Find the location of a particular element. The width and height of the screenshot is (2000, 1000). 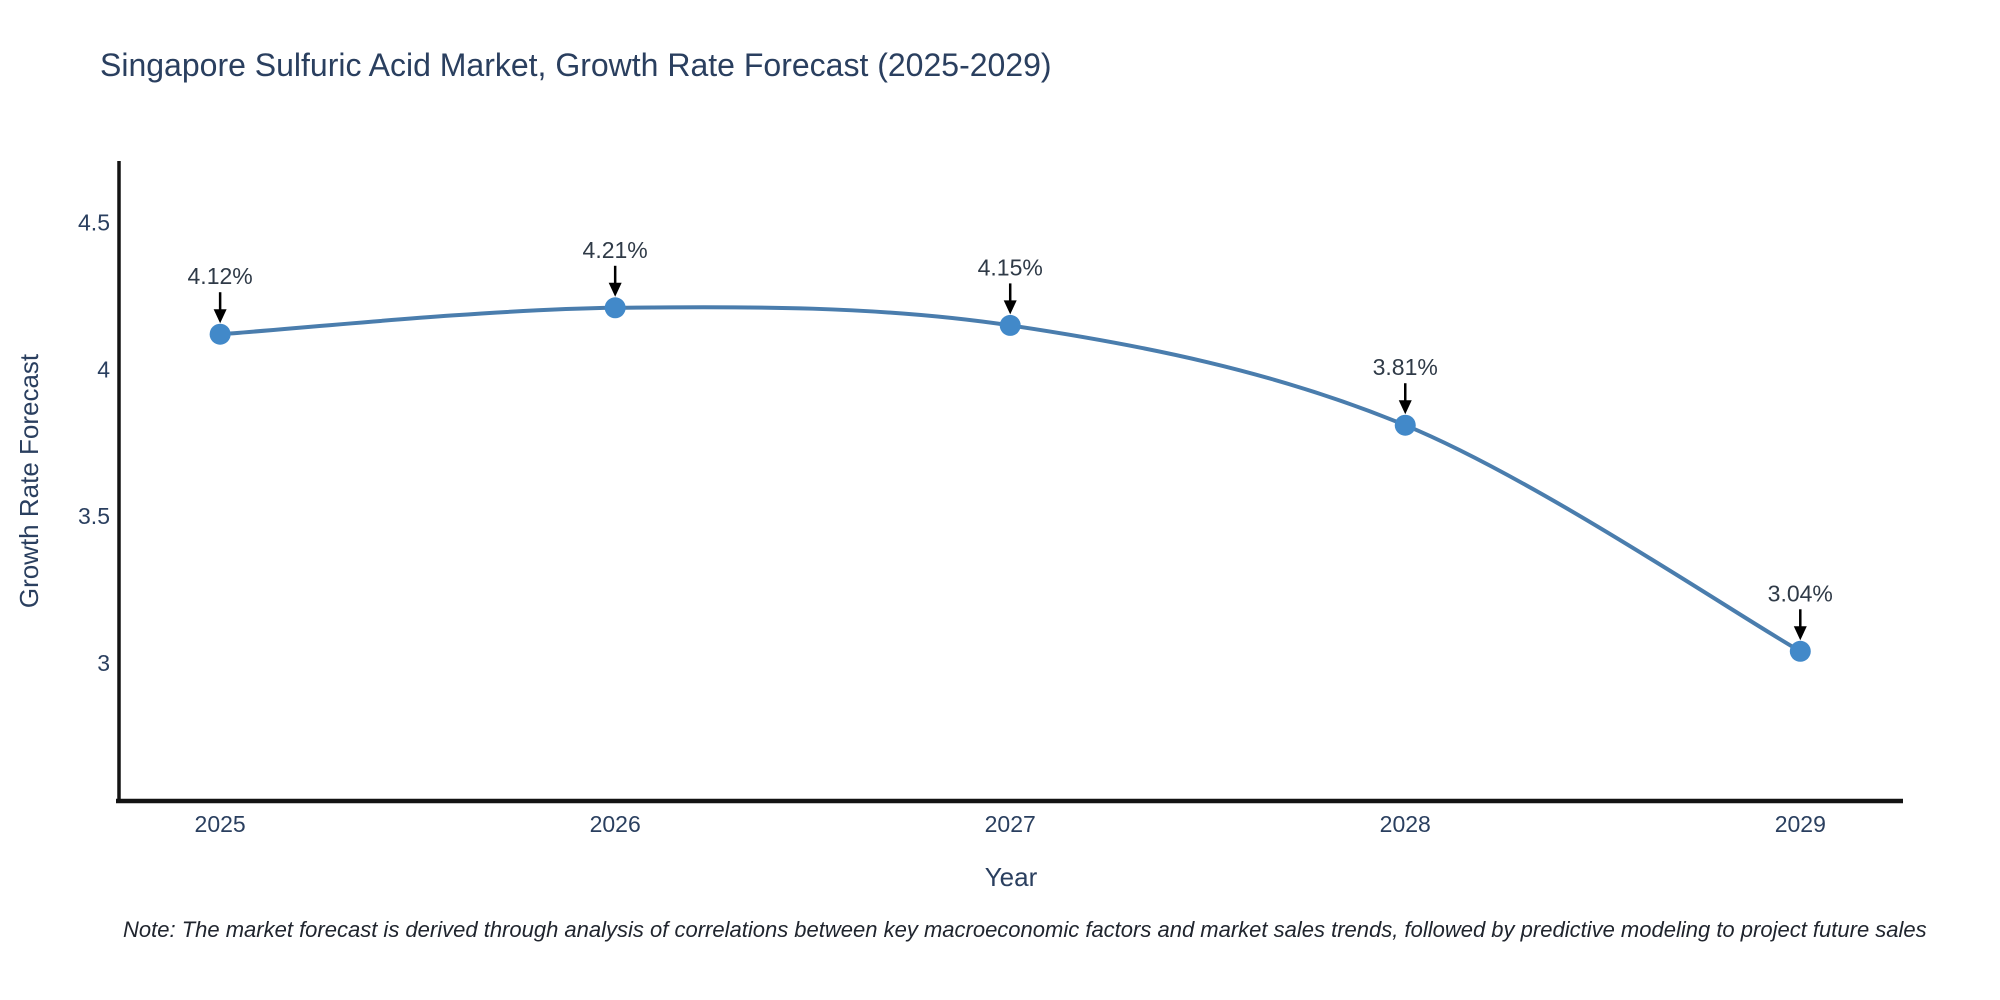

point-value-label: 3.04% is located at coordinates (1800, 593).